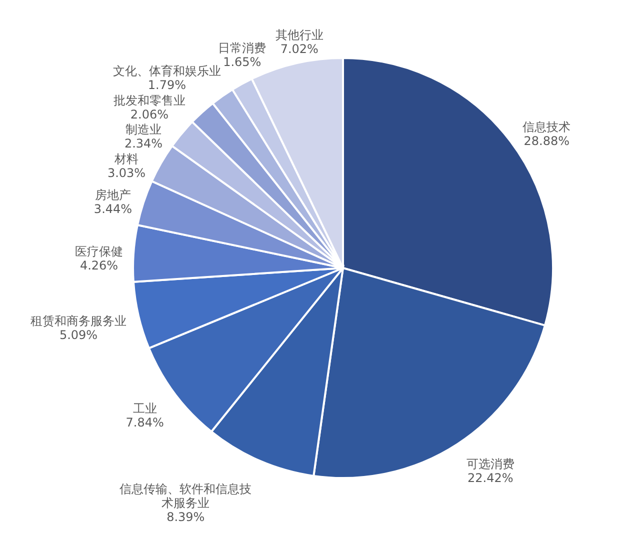 The height and width of the screenshot is (546, 640). I want to click on data-label: 2.34%, so click(143, 143).